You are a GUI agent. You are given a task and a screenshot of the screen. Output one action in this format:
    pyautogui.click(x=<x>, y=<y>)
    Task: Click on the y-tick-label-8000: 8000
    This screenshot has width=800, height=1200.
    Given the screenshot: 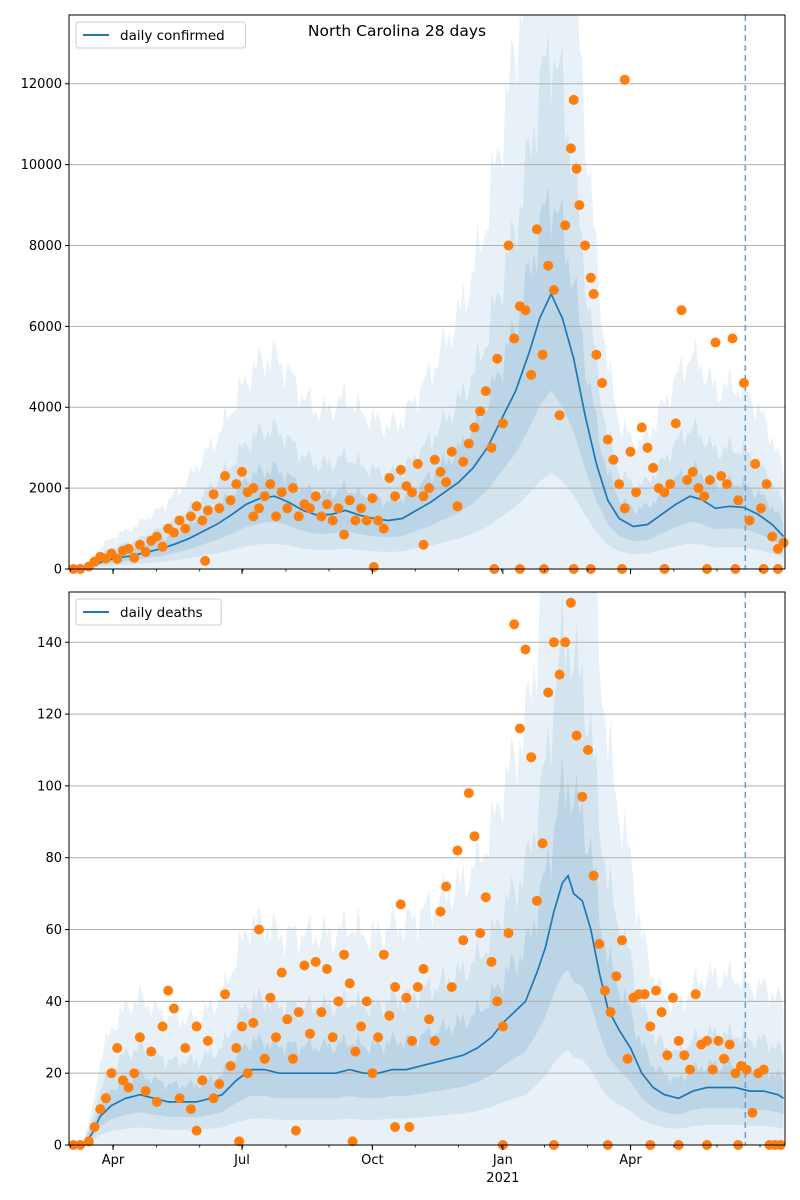 What is the action you would take?
    pyautogui.click(x=45, y=246)
    